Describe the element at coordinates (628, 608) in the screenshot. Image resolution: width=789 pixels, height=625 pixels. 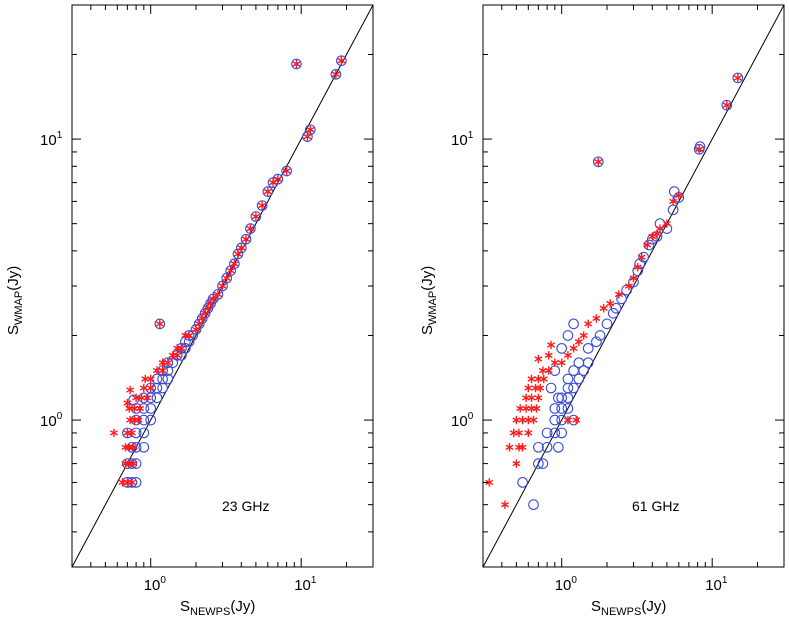
I see `x-axis-label: SNEWPS(Jy)` at that location.